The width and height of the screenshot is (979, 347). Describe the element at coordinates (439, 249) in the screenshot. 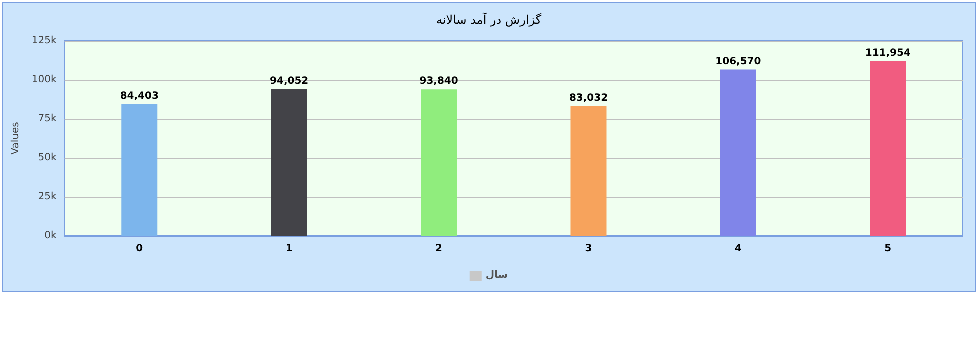

I see `x-tick-label: 2` at that location.